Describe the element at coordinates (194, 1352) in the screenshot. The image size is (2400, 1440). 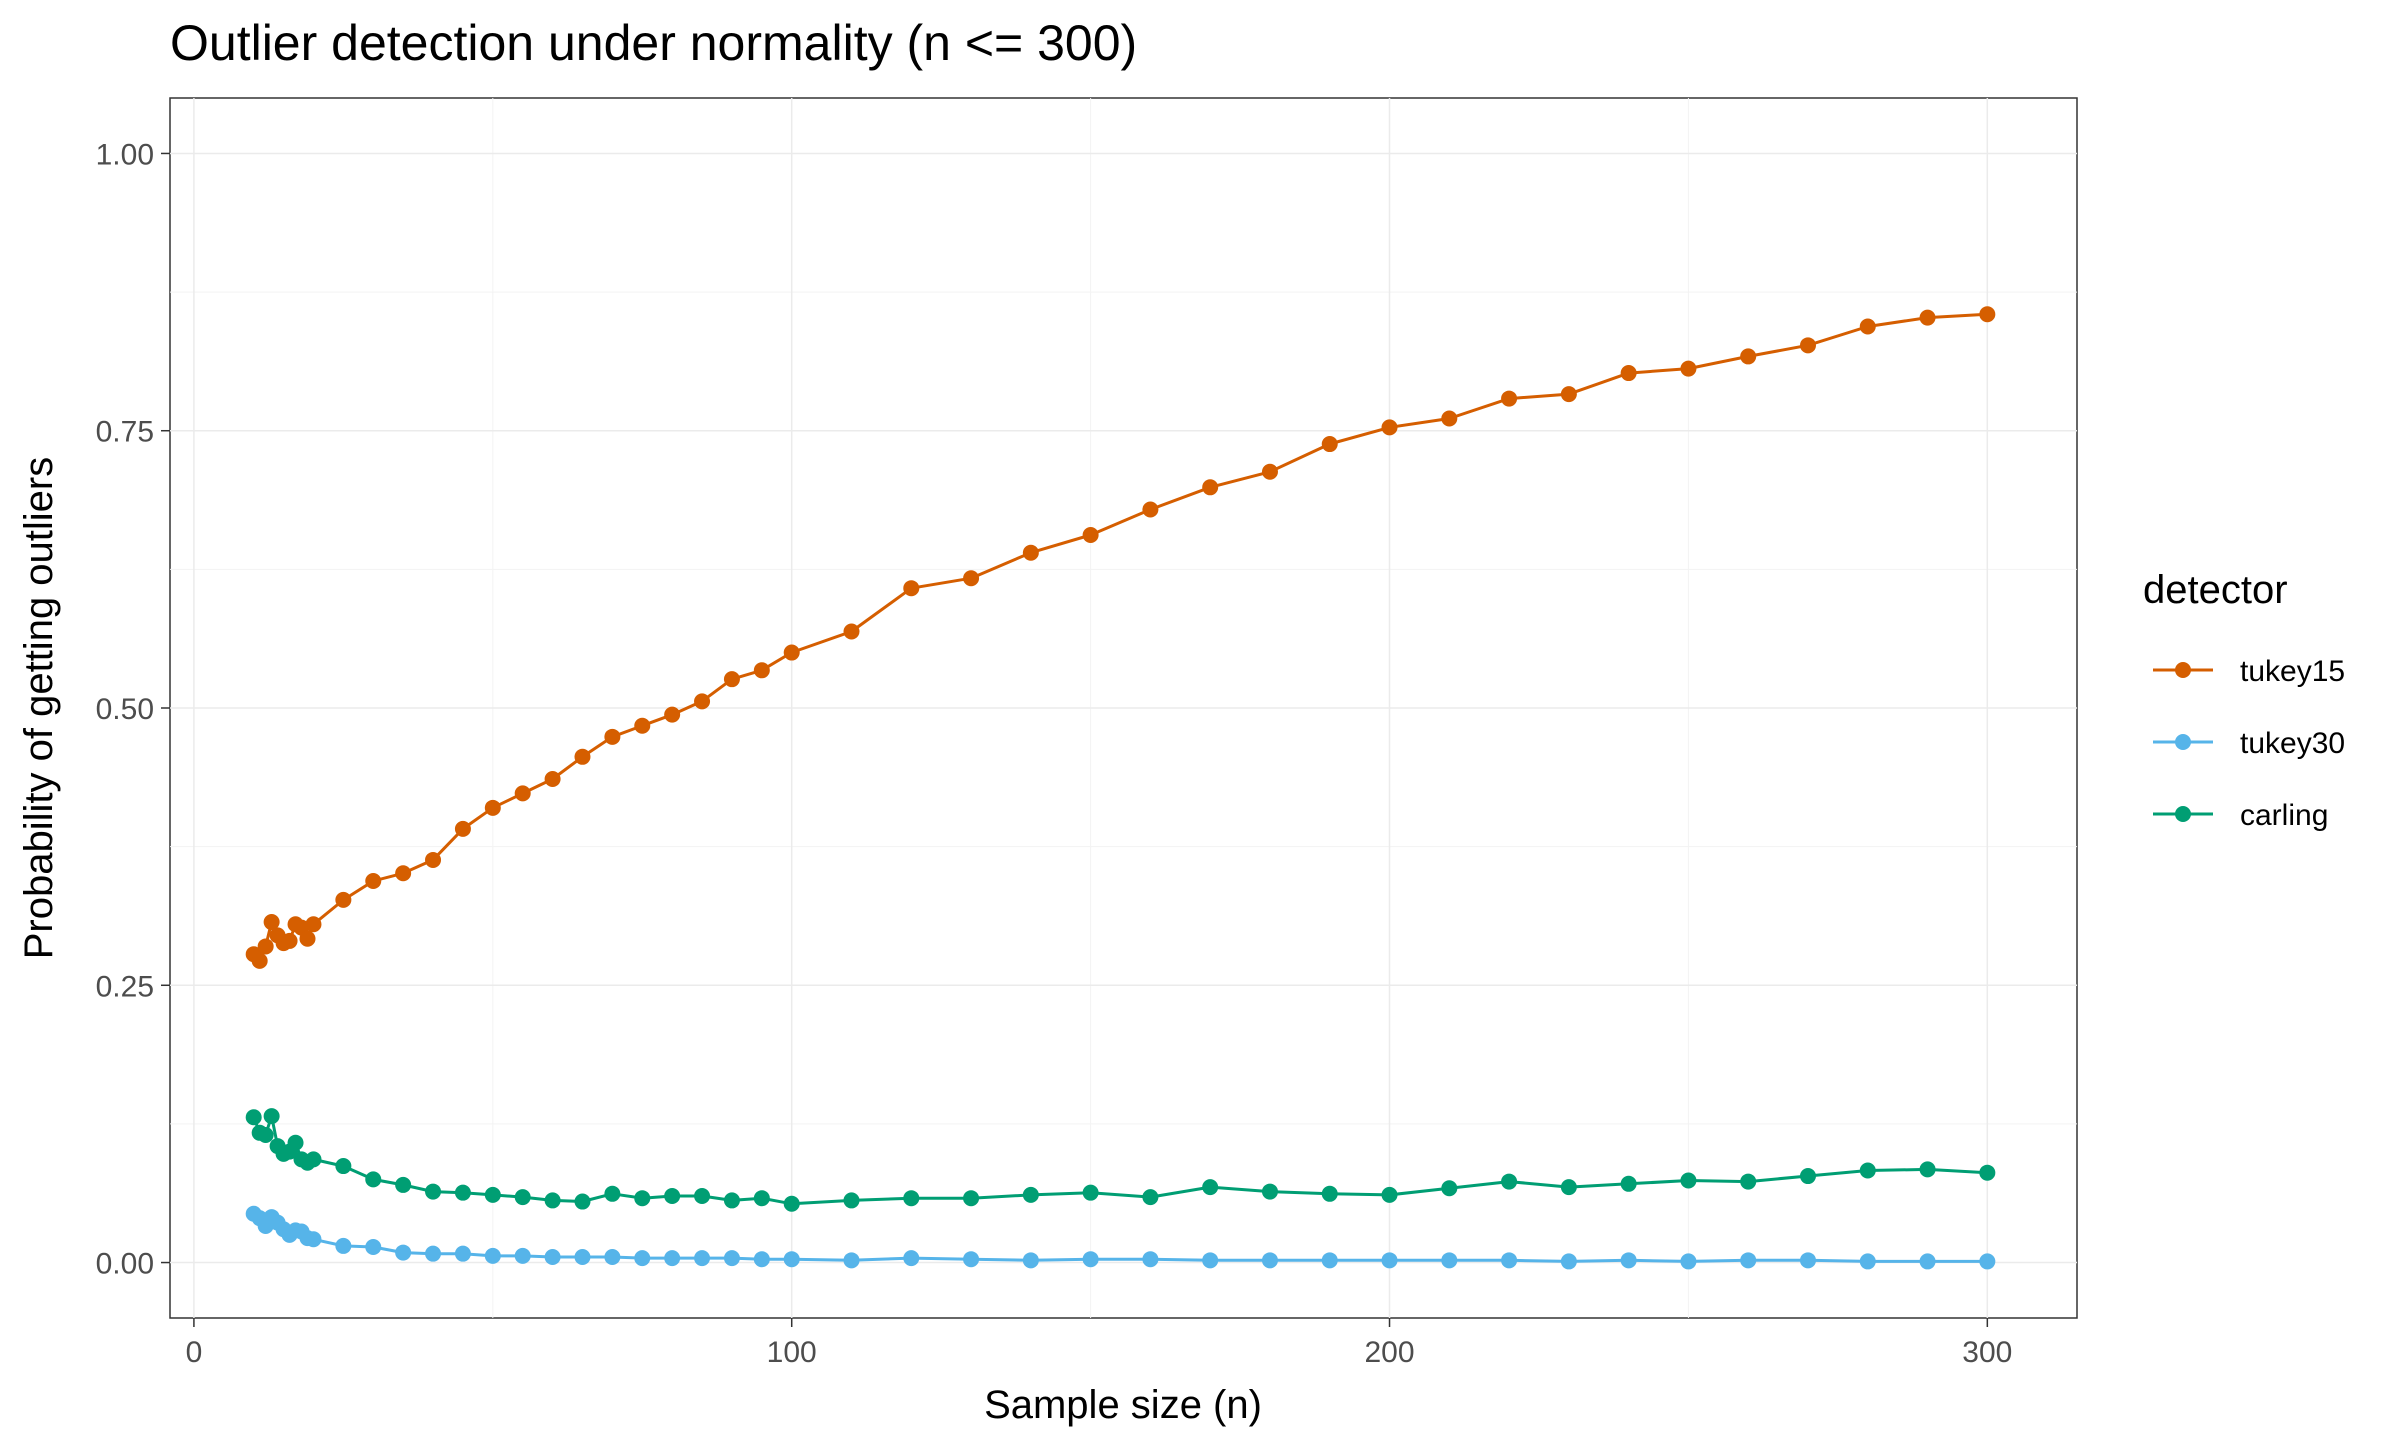
I see `x-tick-label: 0` at that location.